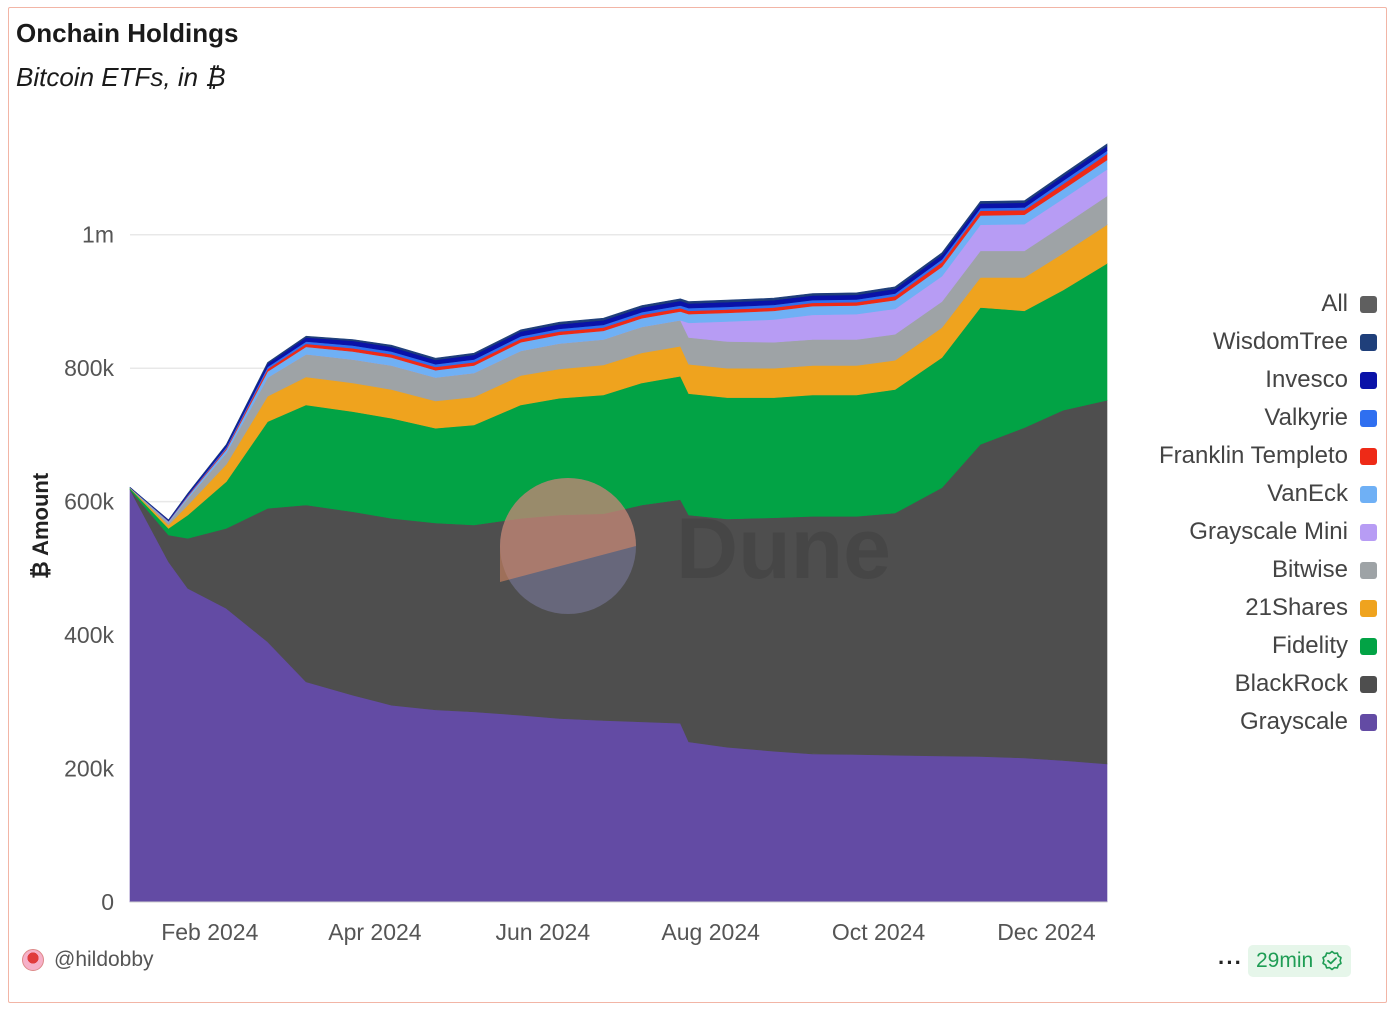 The image size is (1395, 1011). Describe the element at coordinates (1306, 379) in the screenshot. I see `legend-label: Invesco` at that location.